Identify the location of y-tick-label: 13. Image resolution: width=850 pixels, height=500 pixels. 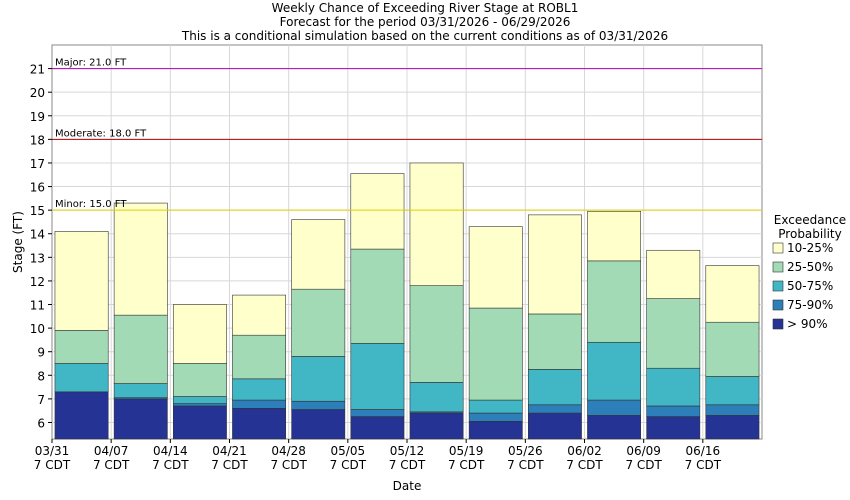
(37, 258).